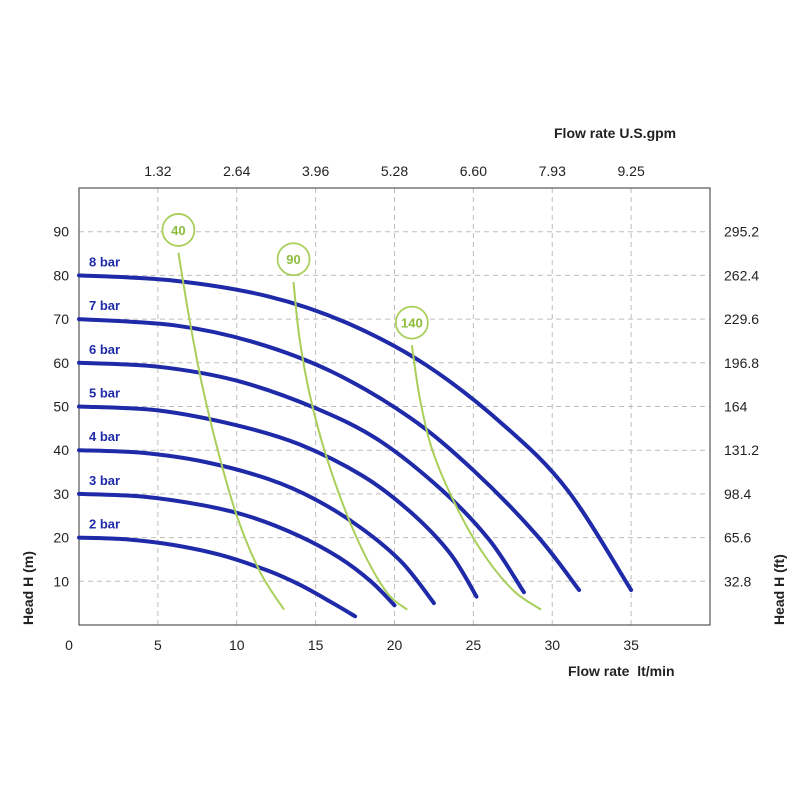 The height and width of the screenshot is (800, 800). I want to click on y-tick-label: 70, so click(61, 319).